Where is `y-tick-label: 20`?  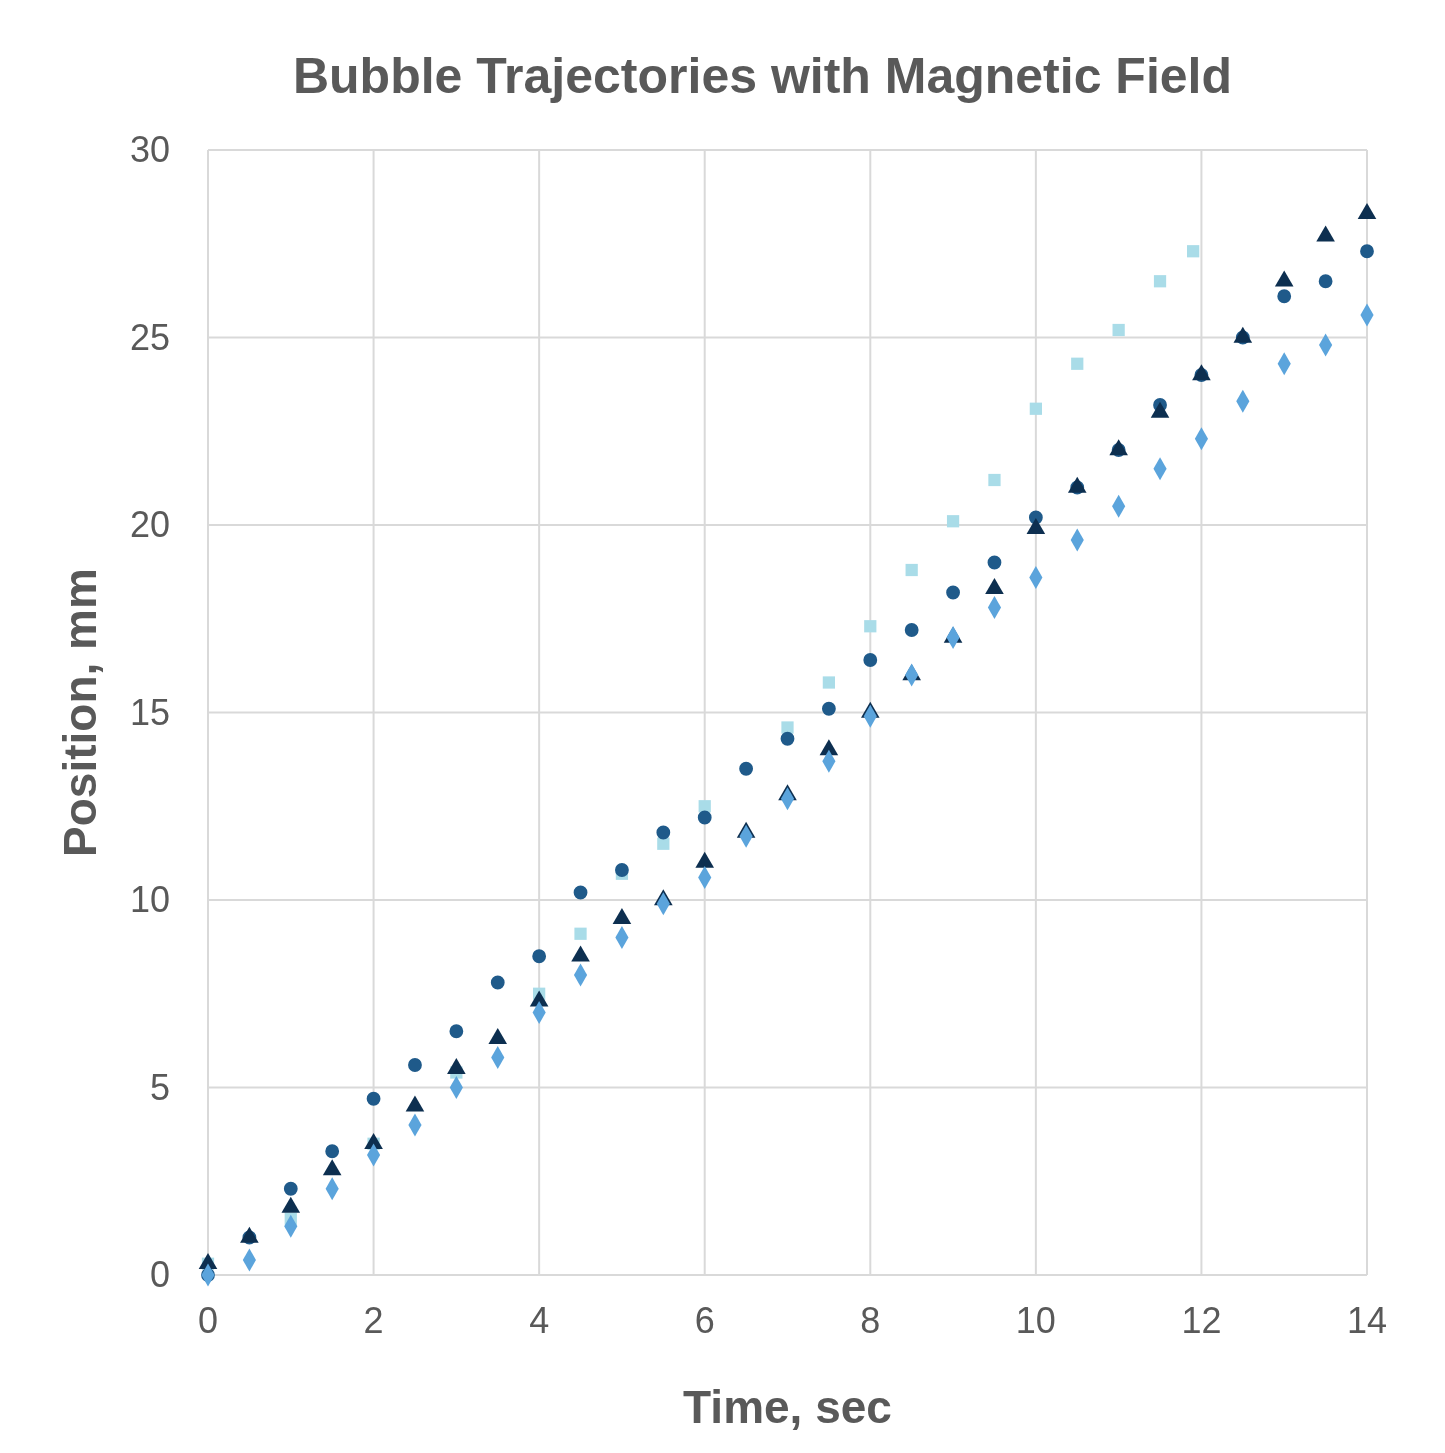 y-tick-label: 20 is located at coordinates (149, 524).